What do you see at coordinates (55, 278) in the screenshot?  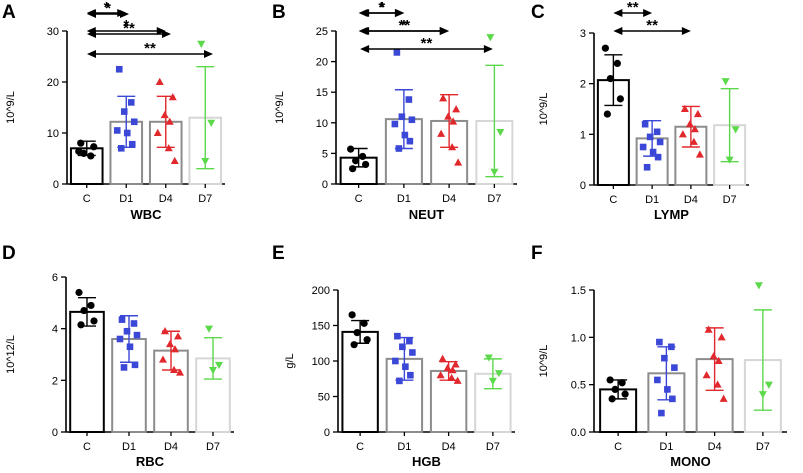 I see `y-tick-label: 6` at bounding box center [55, 278].